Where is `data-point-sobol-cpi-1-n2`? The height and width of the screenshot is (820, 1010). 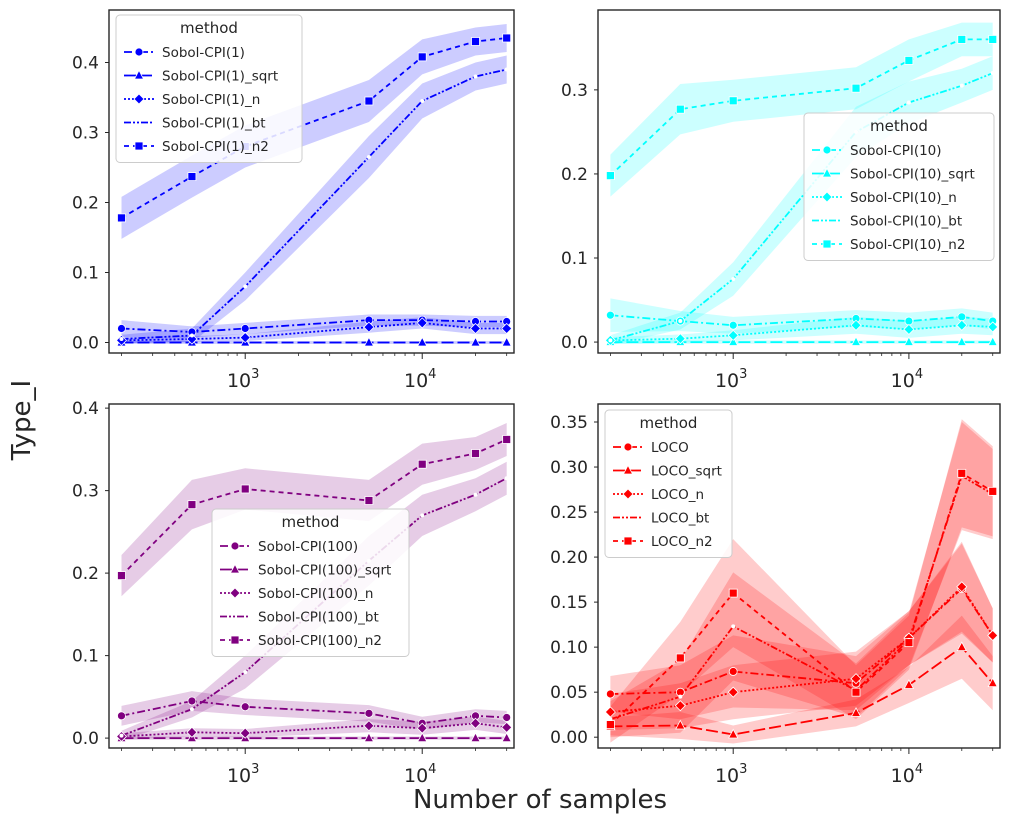
data-point-sobol-cpi-1-n2 is located at coordinates (369, 101).